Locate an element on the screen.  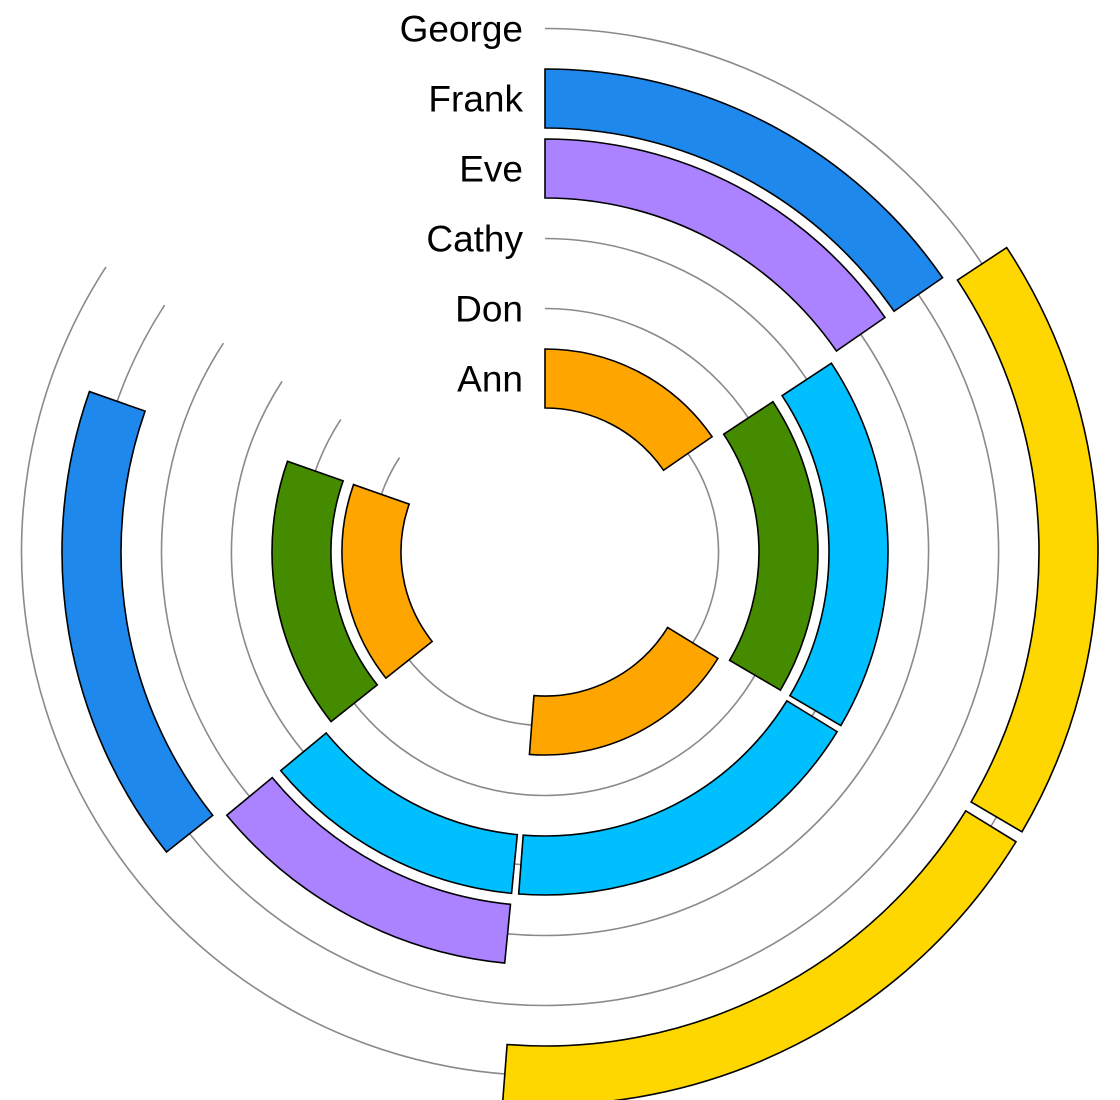
ring-label-cathy: Cathy is located at coordinates (474, 239).